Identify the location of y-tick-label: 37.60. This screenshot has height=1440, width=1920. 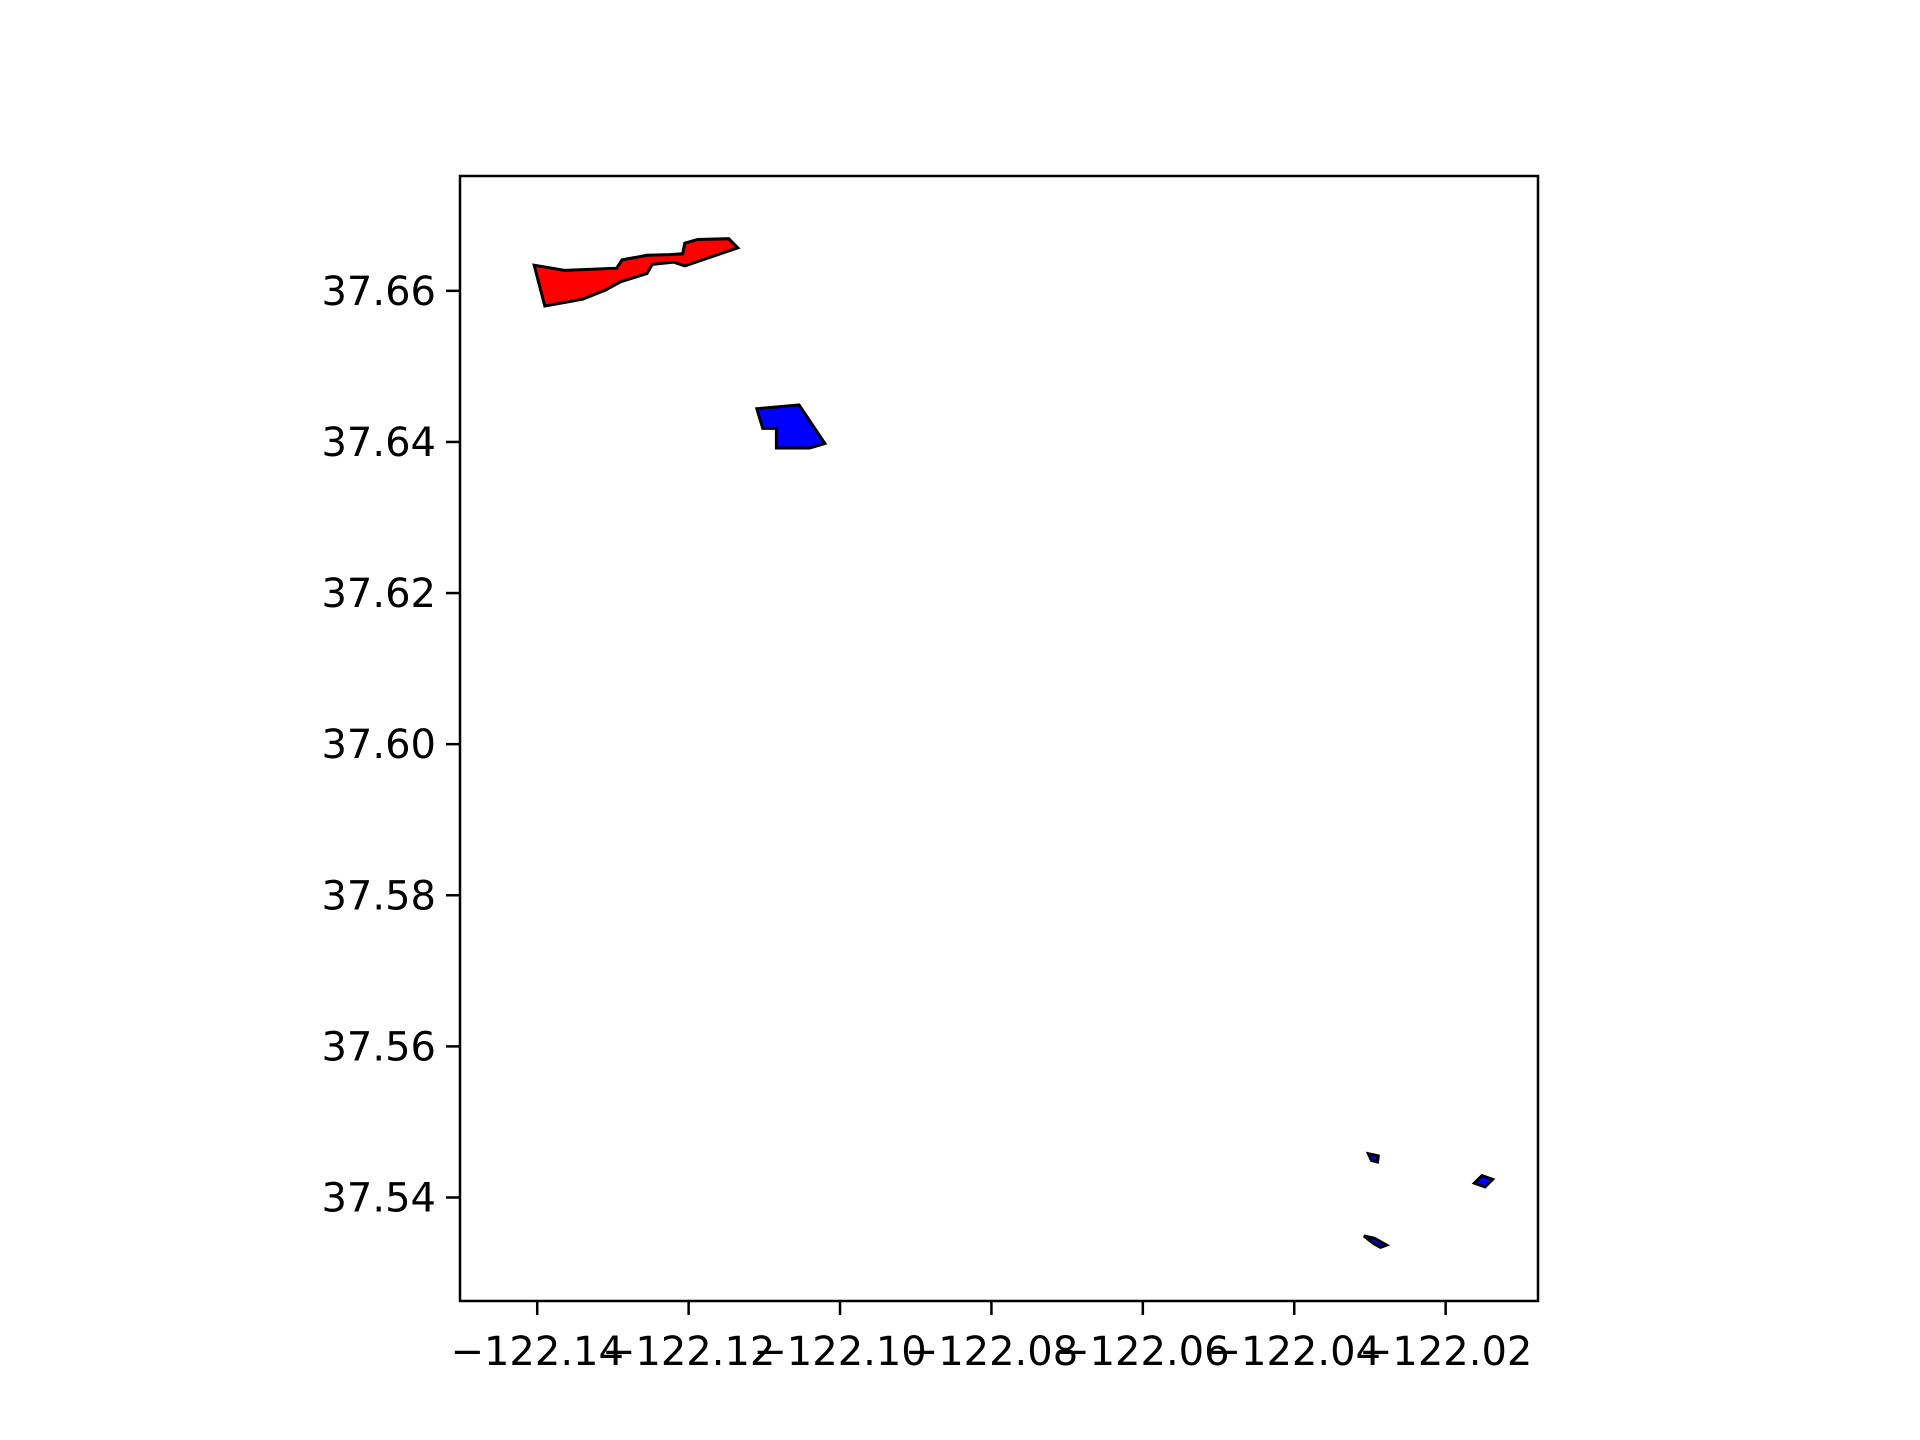
(378, 745).